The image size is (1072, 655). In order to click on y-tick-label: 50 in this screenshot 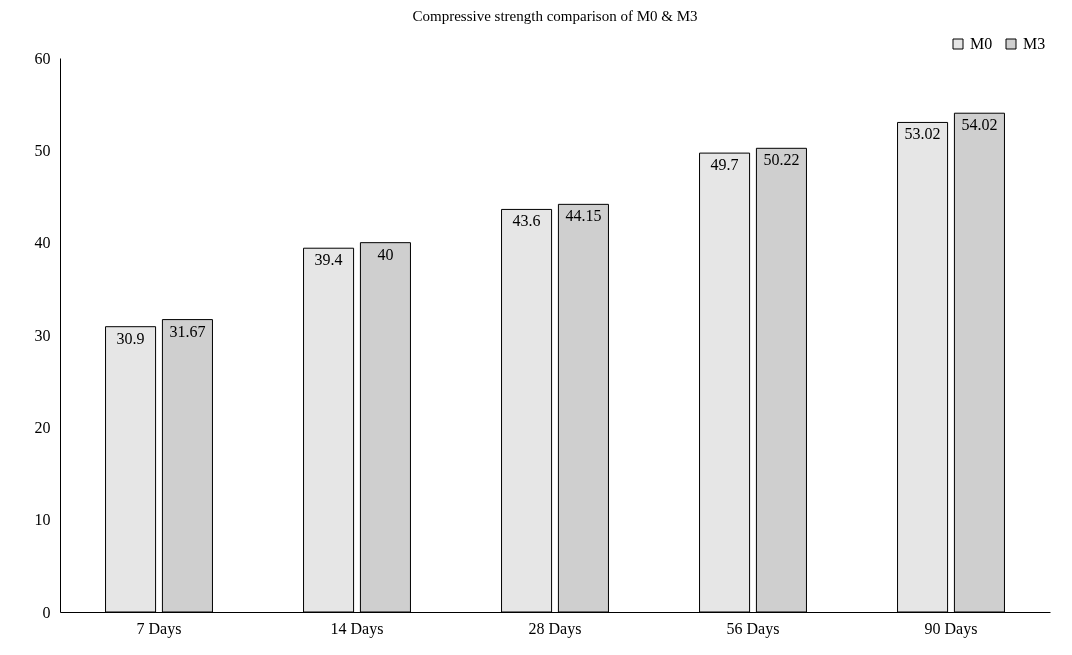, I will do `click(42, 150)`.